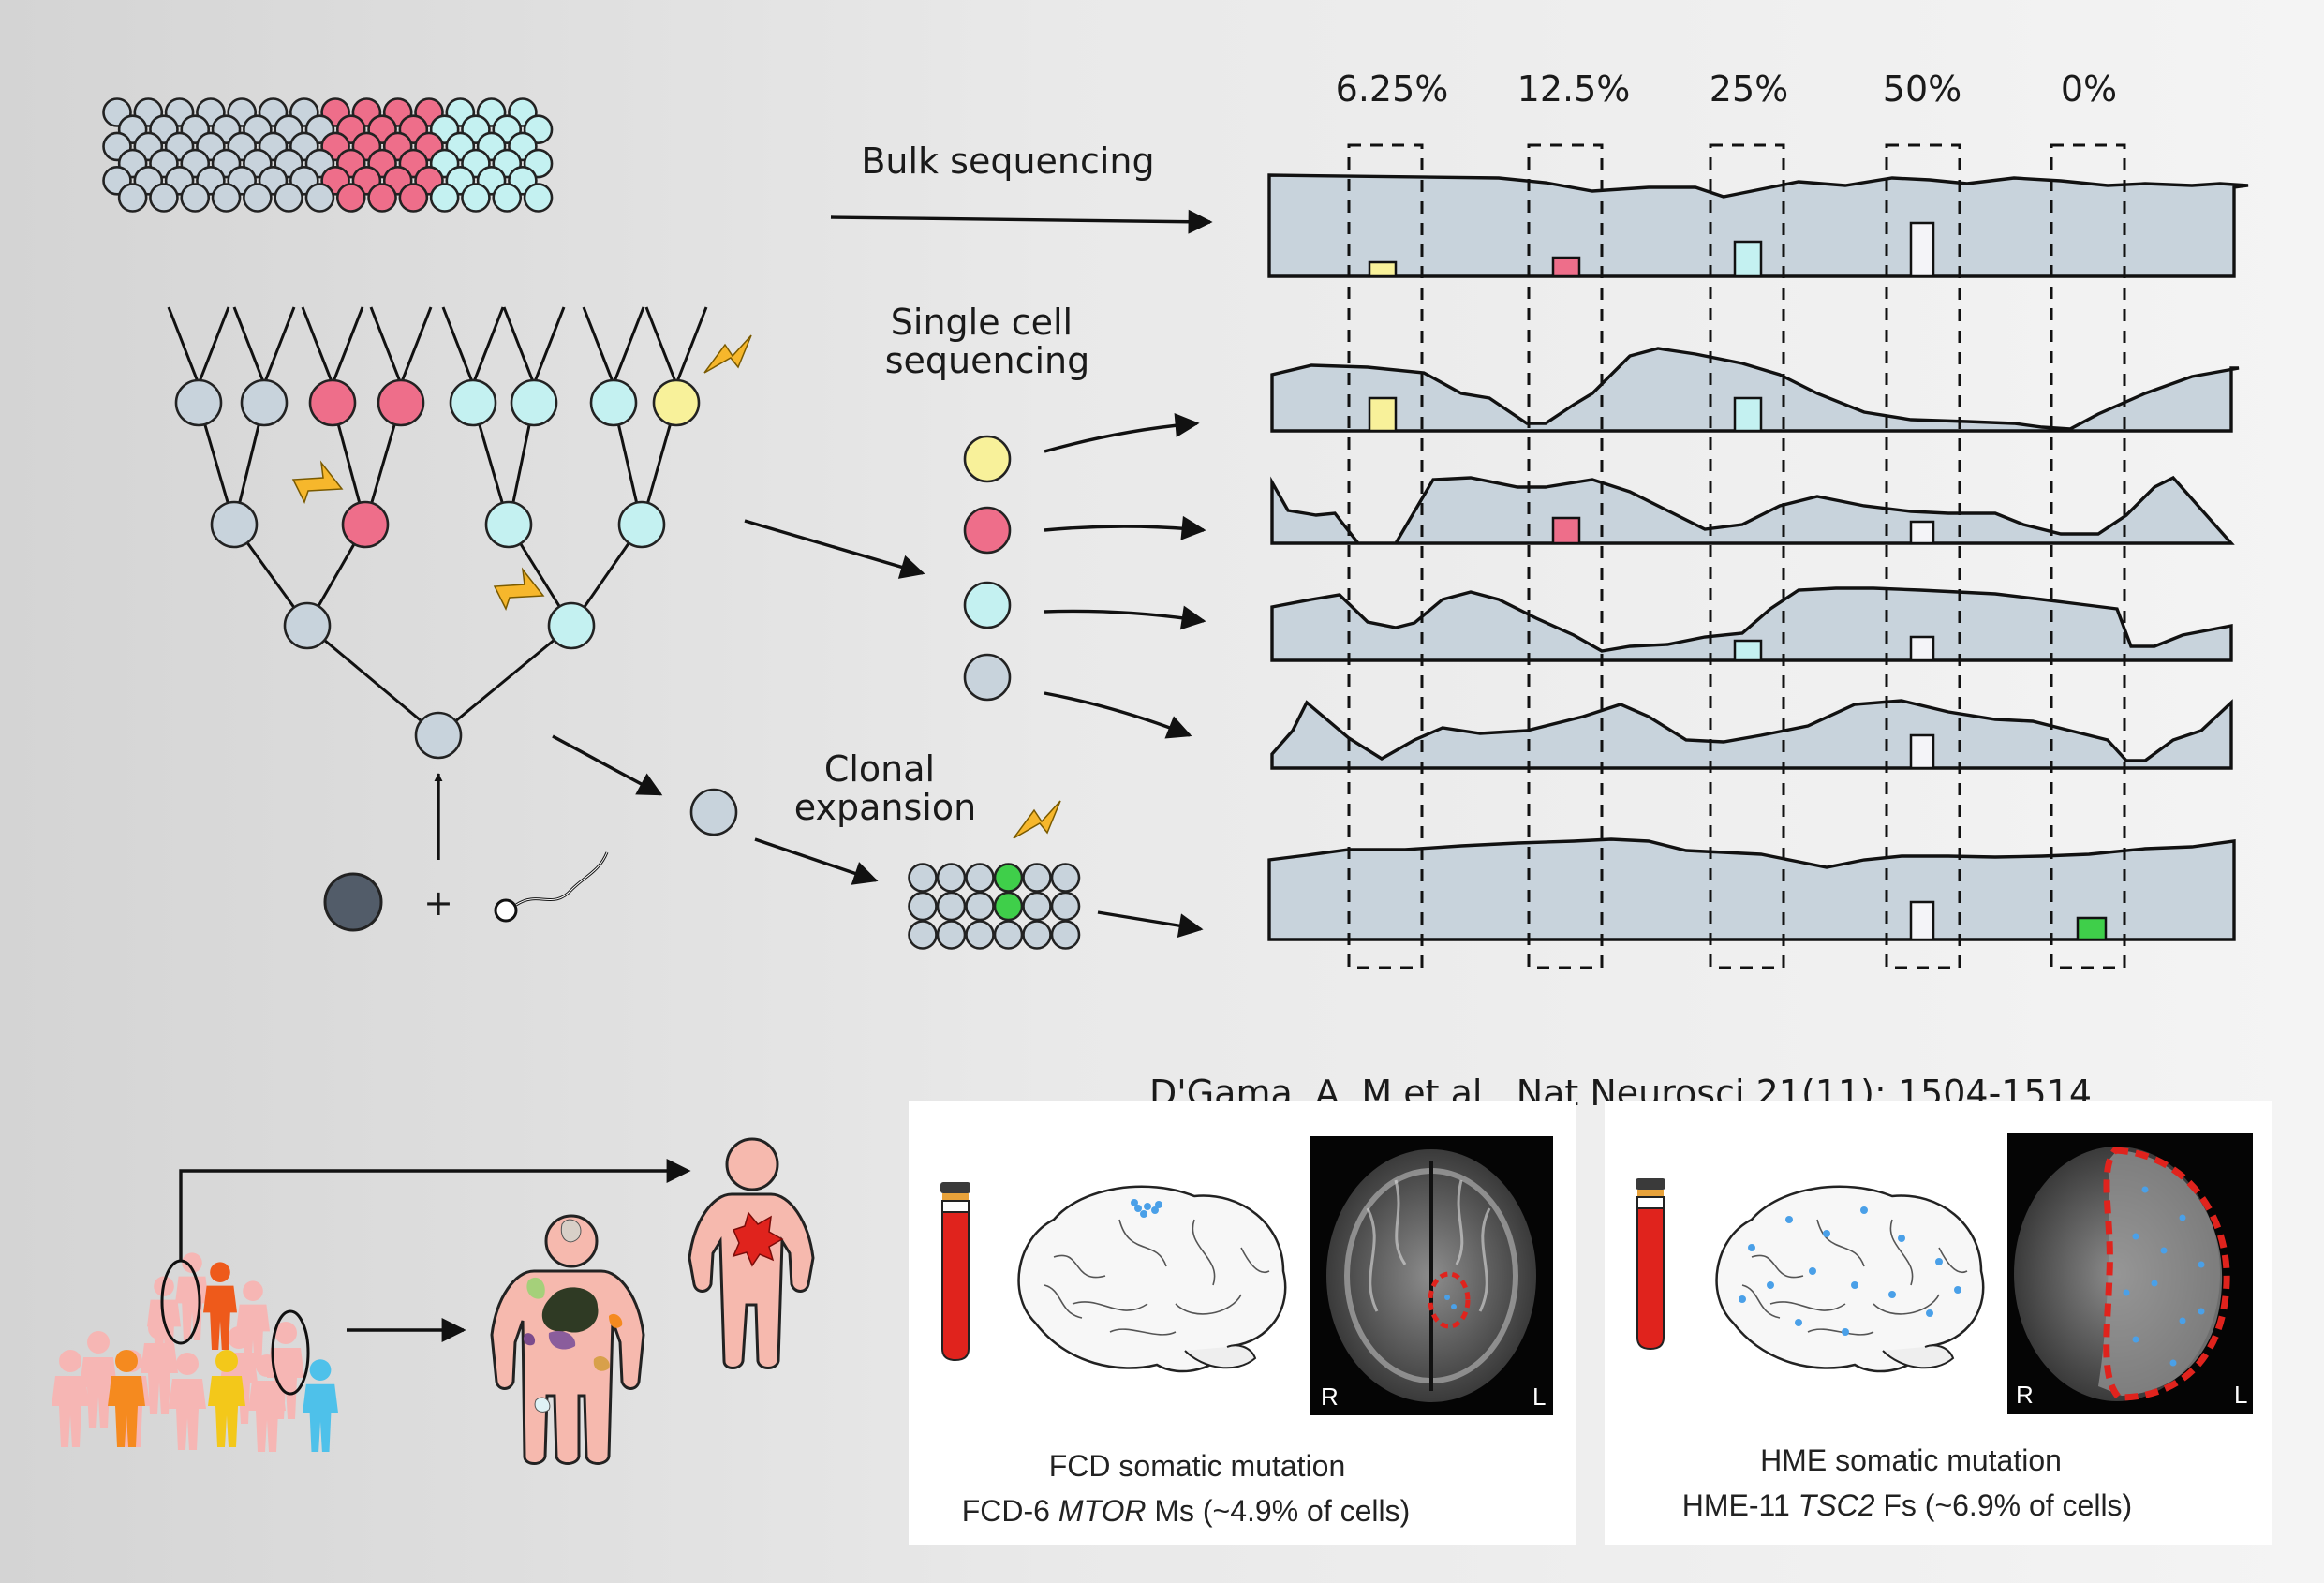 The height and width of the screenshot is (1583, 2324). I want to click on plus-sign: +, so click(438, 903).